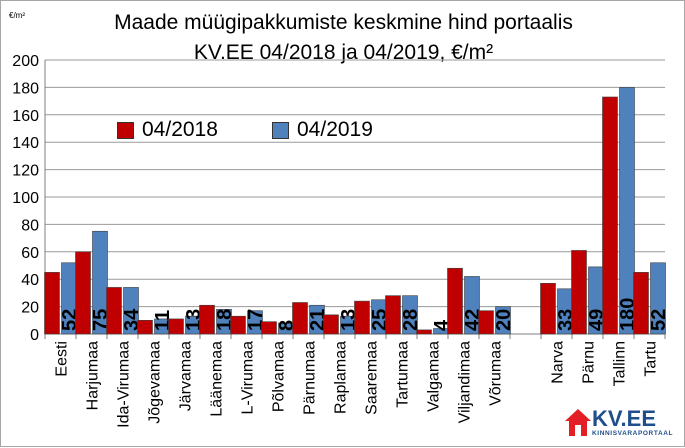 This screenshot has height=448, width=685. Describe the element at coordinates (620, 363) in the screenshot. I see `x-category-label: Tallinn` at that location.